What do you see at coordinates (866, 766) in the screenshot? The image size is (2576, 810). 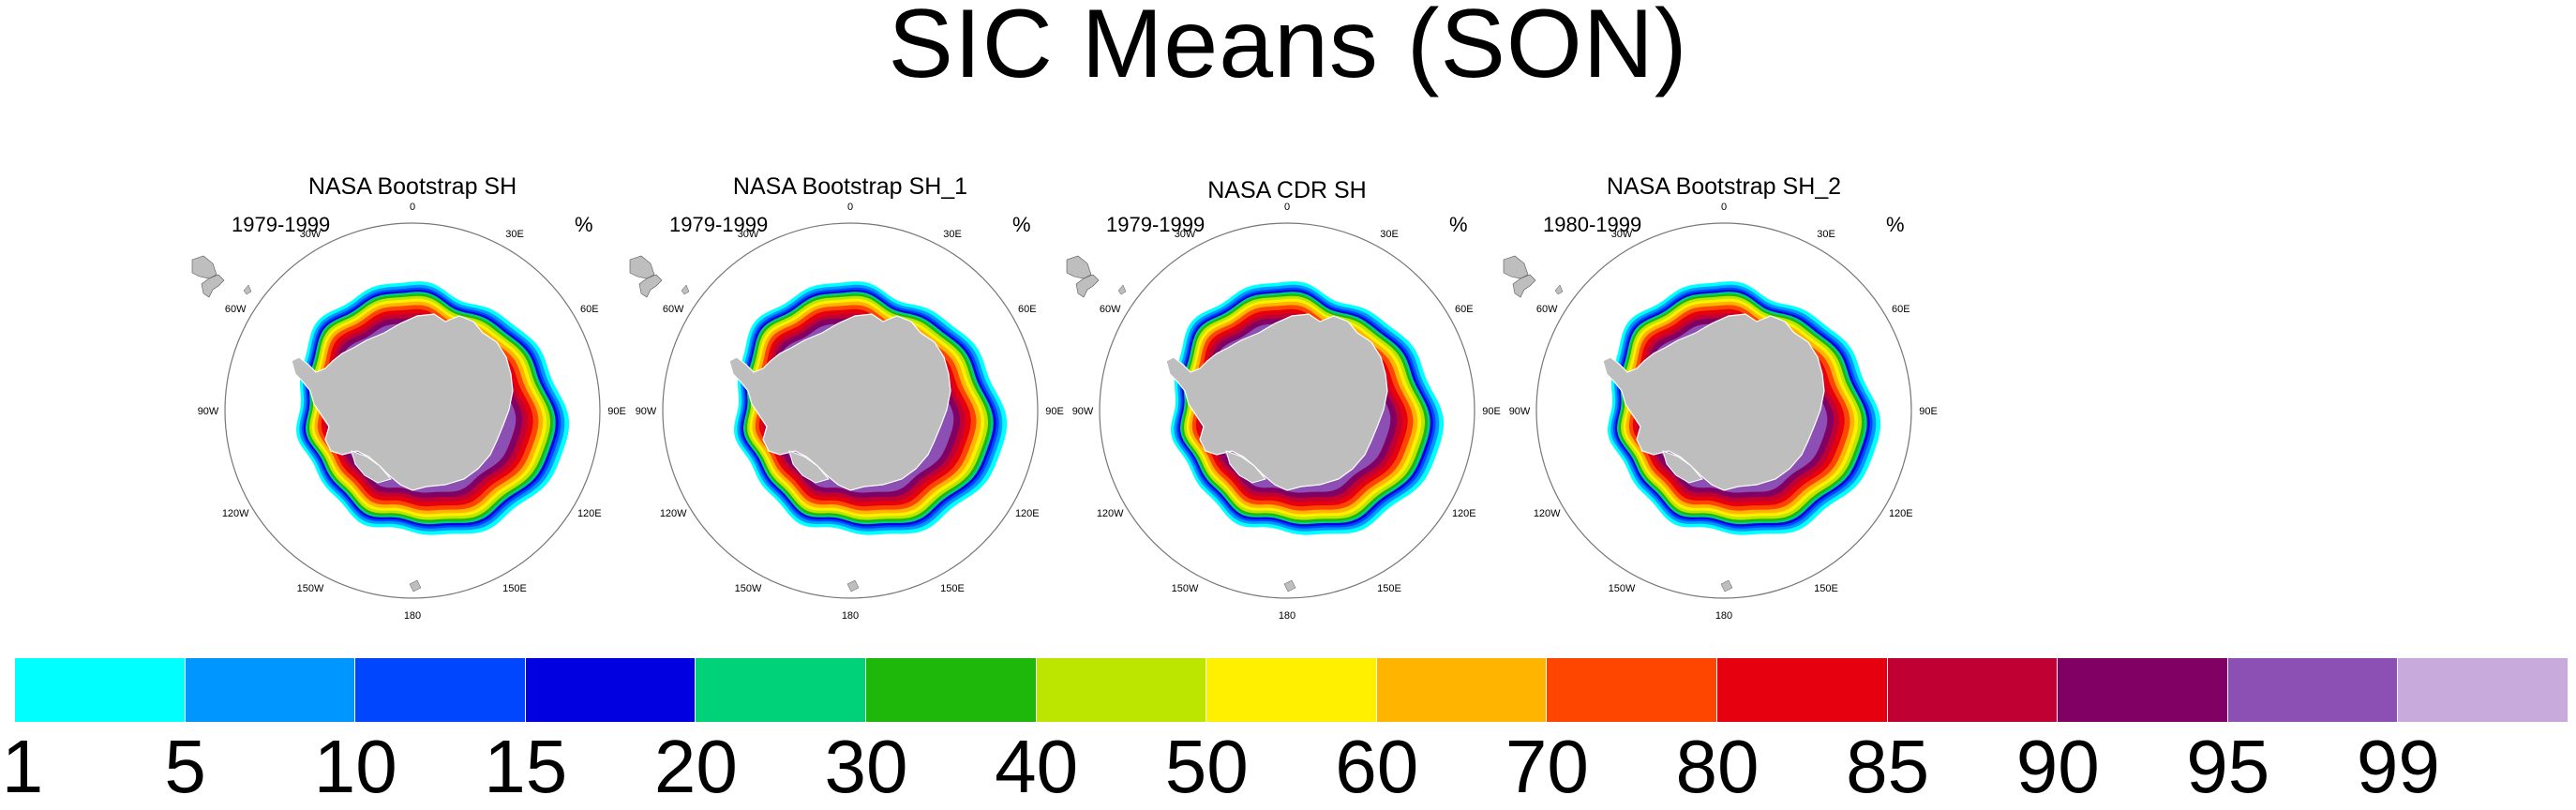 I see `colorbar-tick-label: 30` at bounding box center [866, 766].